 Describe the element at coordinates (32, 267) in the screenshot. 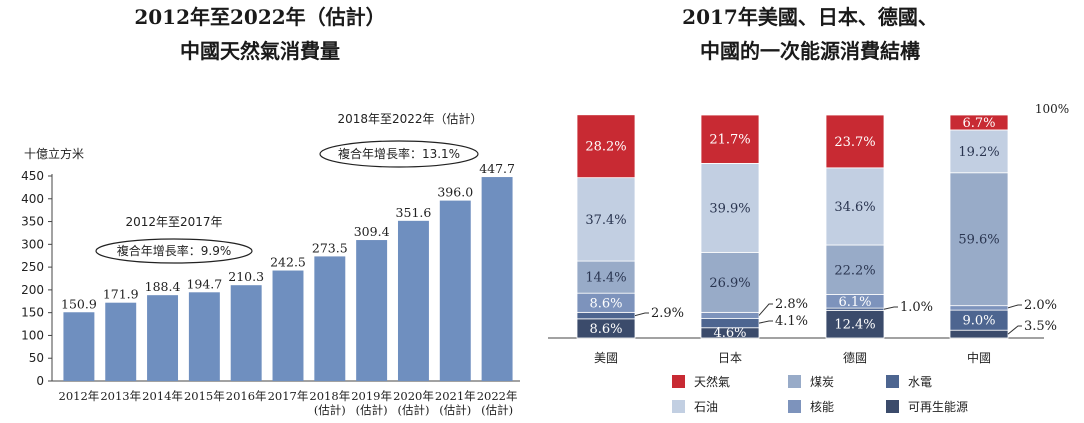

I see `y-tick-label: 250` at that location.